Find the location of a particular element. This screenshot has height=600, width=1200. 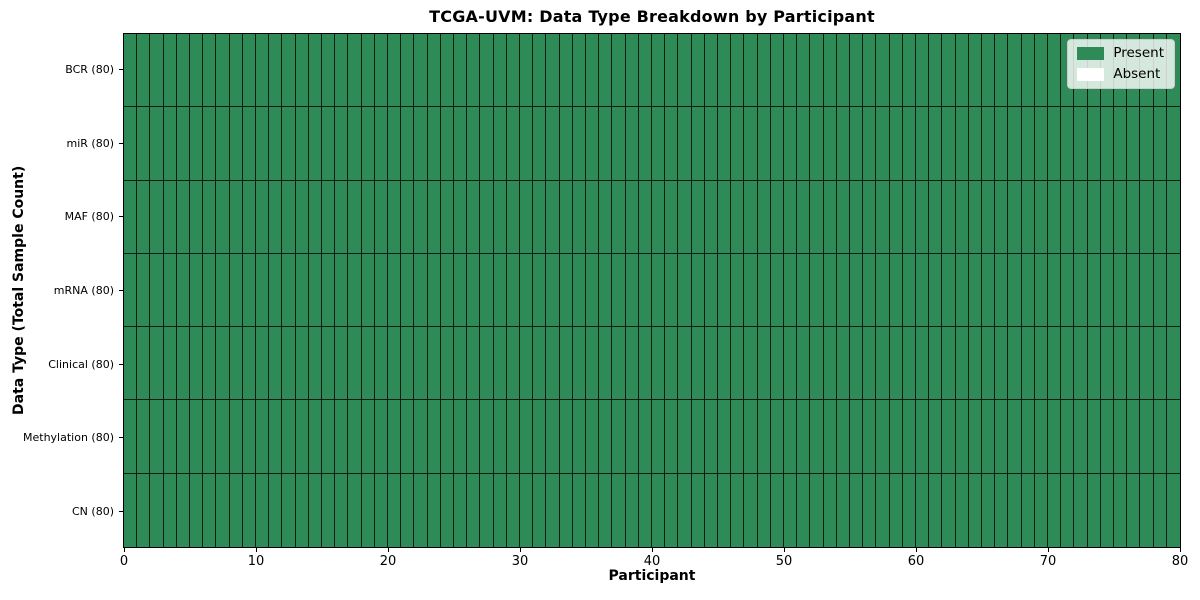

x-tick-label: 20 is located at coordinates (388, 561).